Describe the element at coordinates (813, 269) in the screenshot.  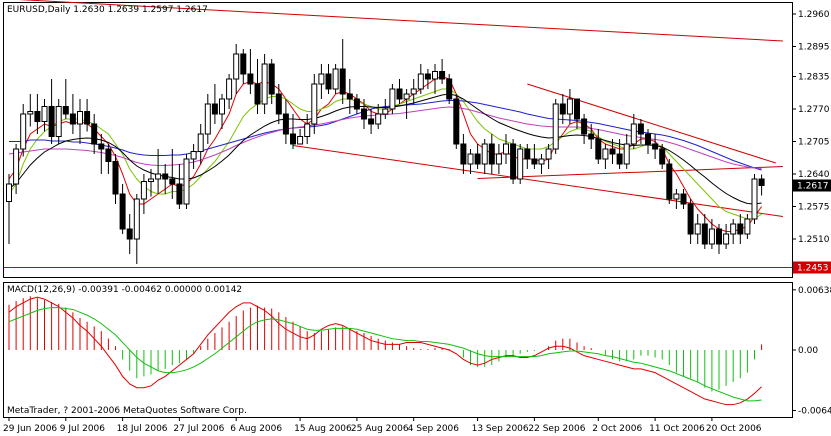
I see `alert-price-label: 1.2453` at that location.